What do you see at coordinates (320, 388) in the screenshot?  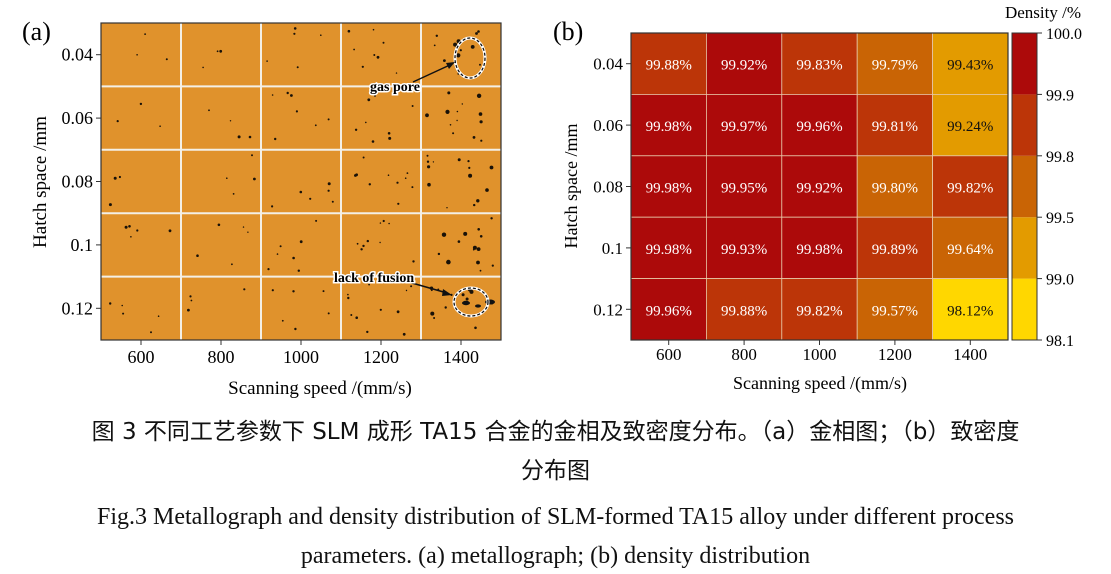 I see `panel-a-x-axis-title: Scanning speed /(mm/s)` at bounding box center [320, 388].